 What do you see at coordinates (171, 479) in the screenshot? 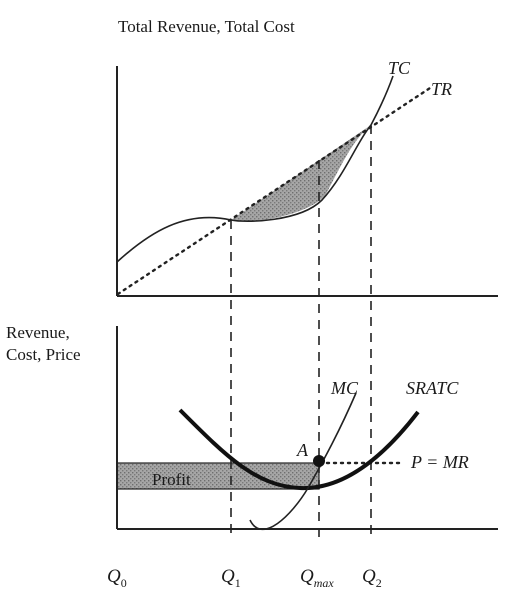
I see `profit-label: Profit` at bounding box center [171, 479].